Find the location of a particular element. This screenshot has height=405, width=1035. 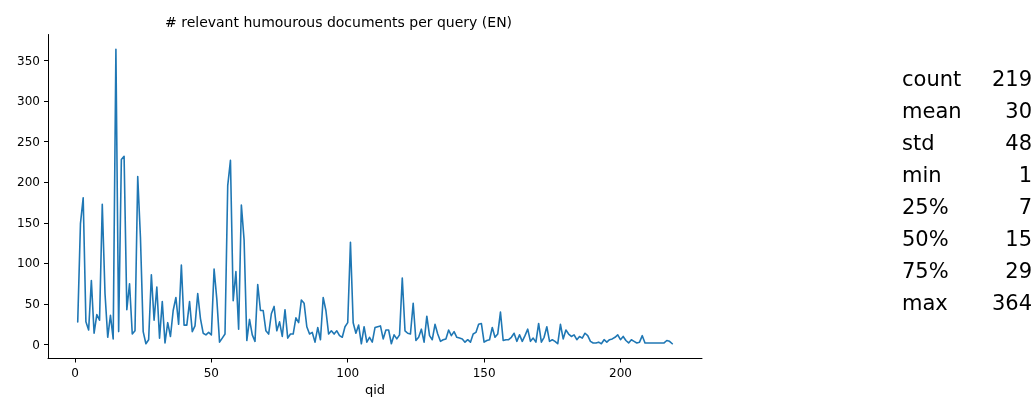

text: max is located at coordinates (925, 302).